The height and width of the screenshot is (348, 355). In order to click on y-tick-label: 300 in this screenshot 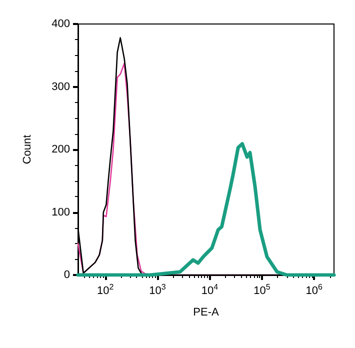, I will do `click(61, 86)`.